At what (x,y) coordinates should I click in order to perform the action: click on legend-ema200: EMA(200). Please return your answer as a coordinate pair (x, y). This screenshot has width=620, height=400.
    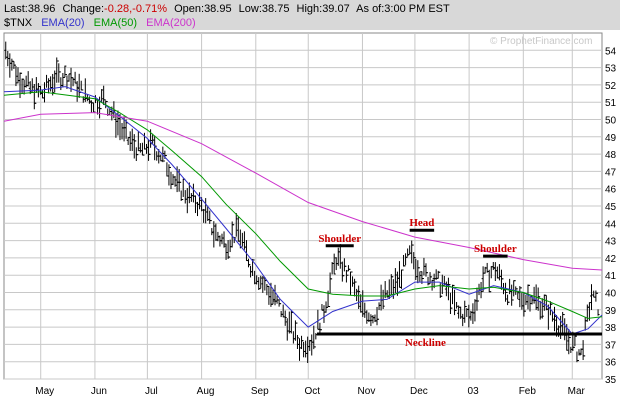
    Looking at the image, I should click on (171, 23).